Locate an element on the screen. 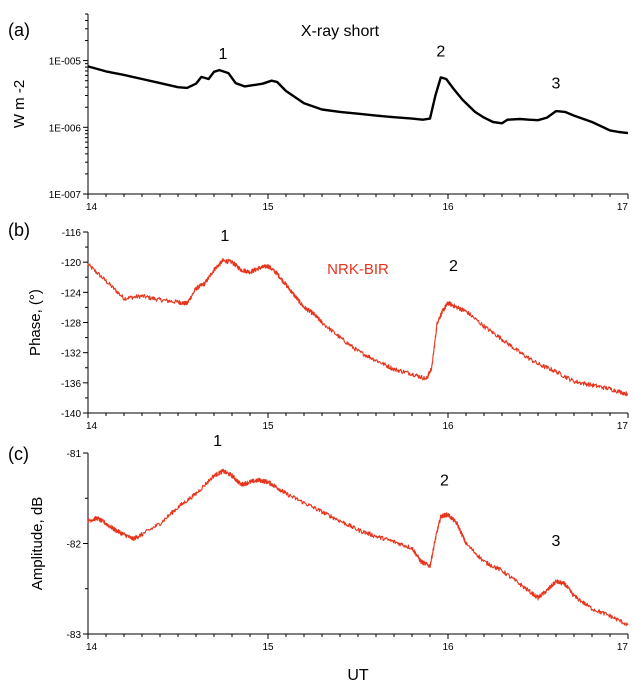  y-tick-label: -81 is located at coordinates (74, 454).